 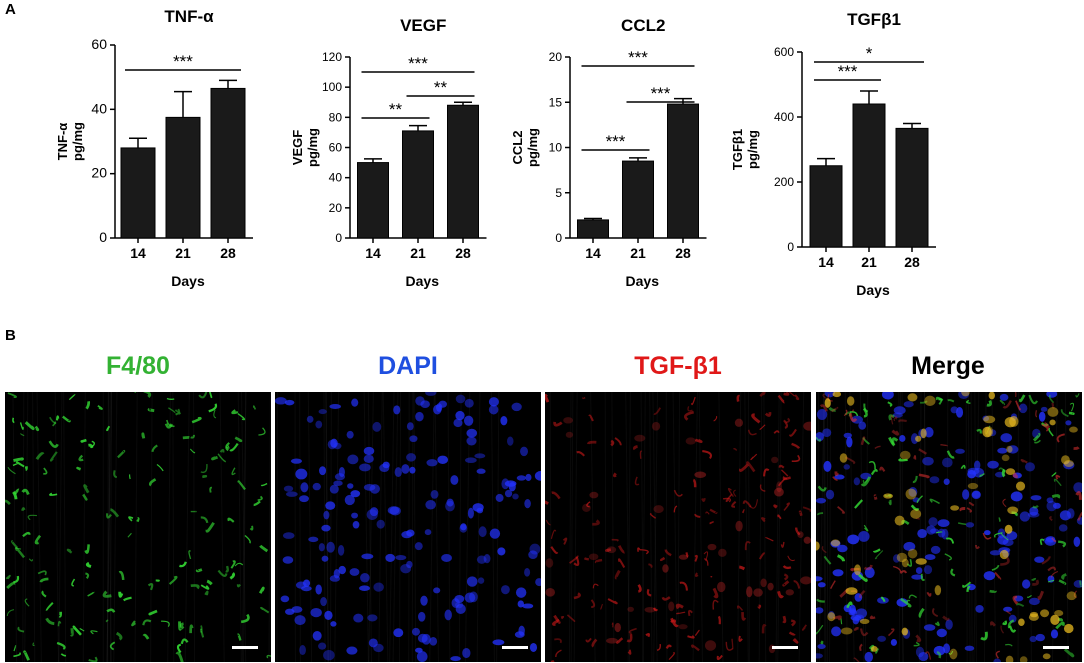 I want to click on bar, so click(x=418, y=184).